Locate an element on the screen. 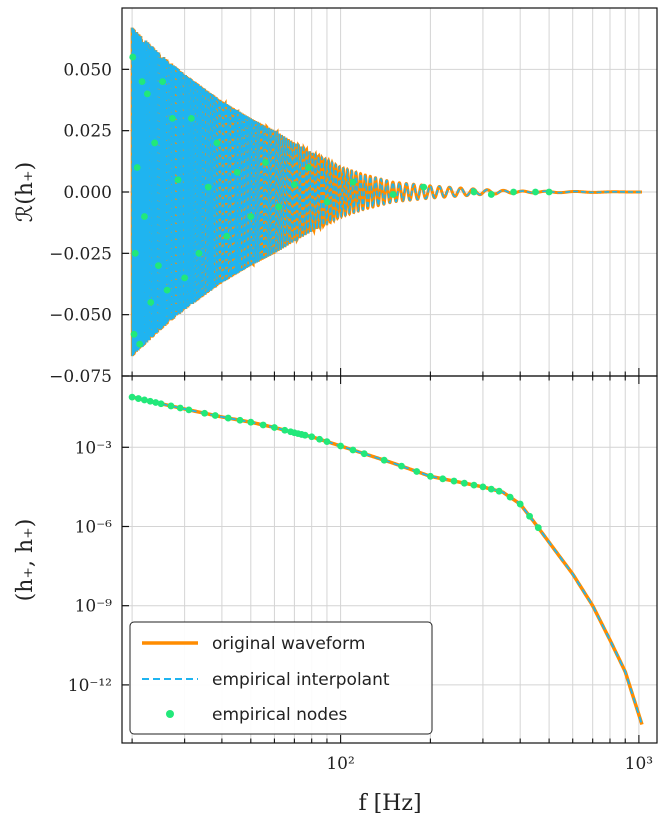  bottom-y-tick-label: 10⁻³ is located at coordinates (93, 448).